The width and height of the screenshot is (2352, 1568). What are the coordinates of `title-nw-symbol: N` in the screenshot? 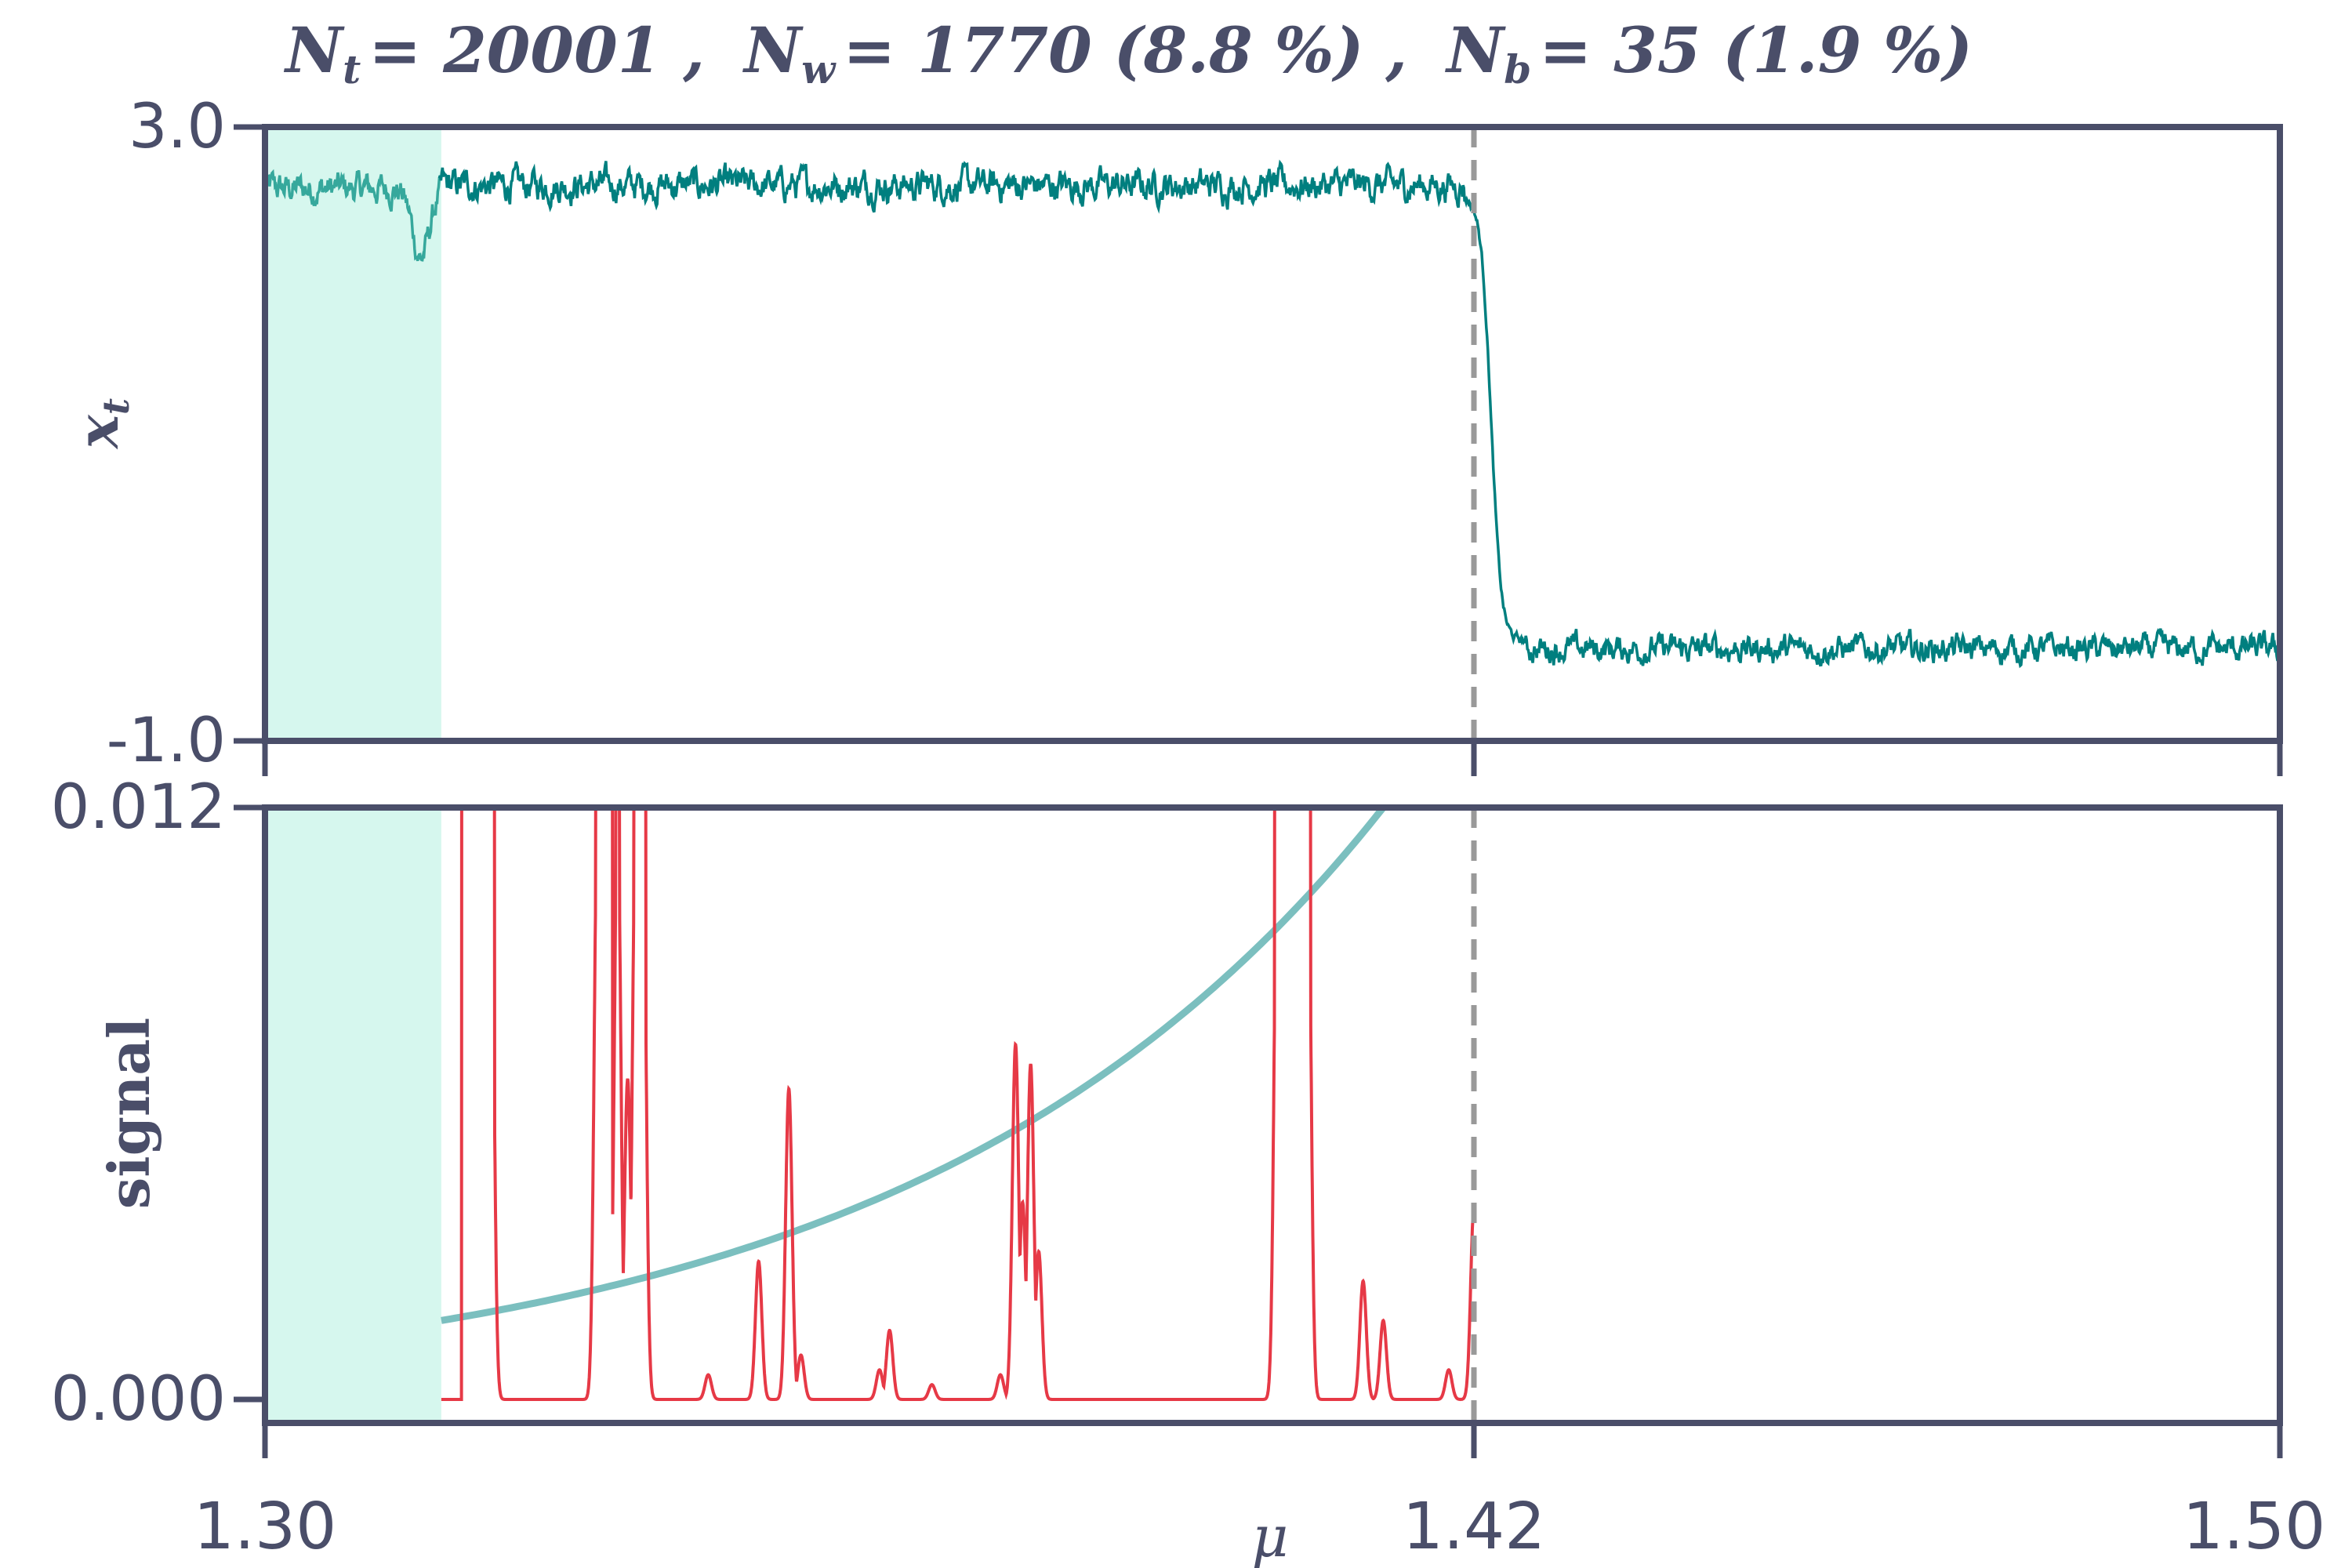 It's located at (773, 50).